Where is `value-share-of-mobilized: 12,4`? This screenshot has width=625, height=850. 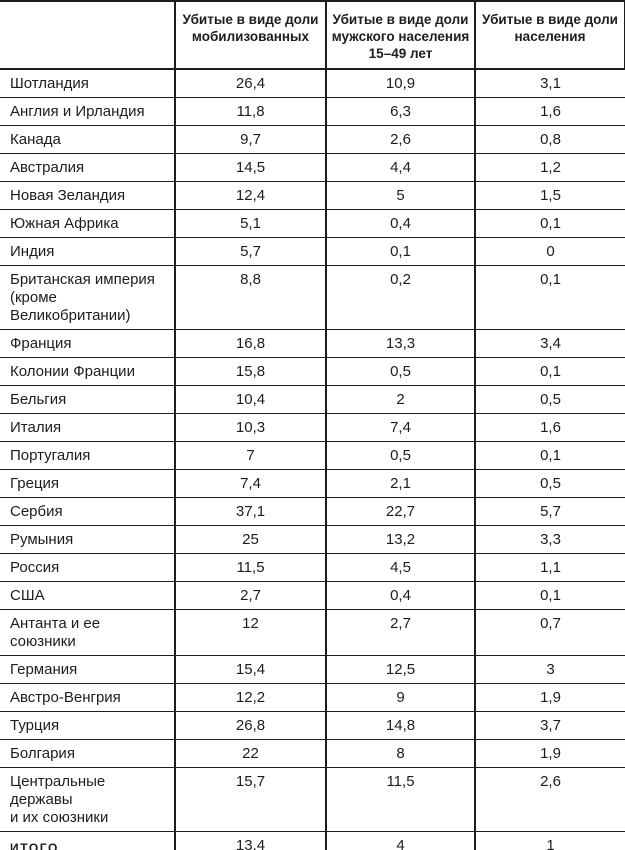
value-share-of-mobilized: 12,4 is located at coordinates (250, 195).